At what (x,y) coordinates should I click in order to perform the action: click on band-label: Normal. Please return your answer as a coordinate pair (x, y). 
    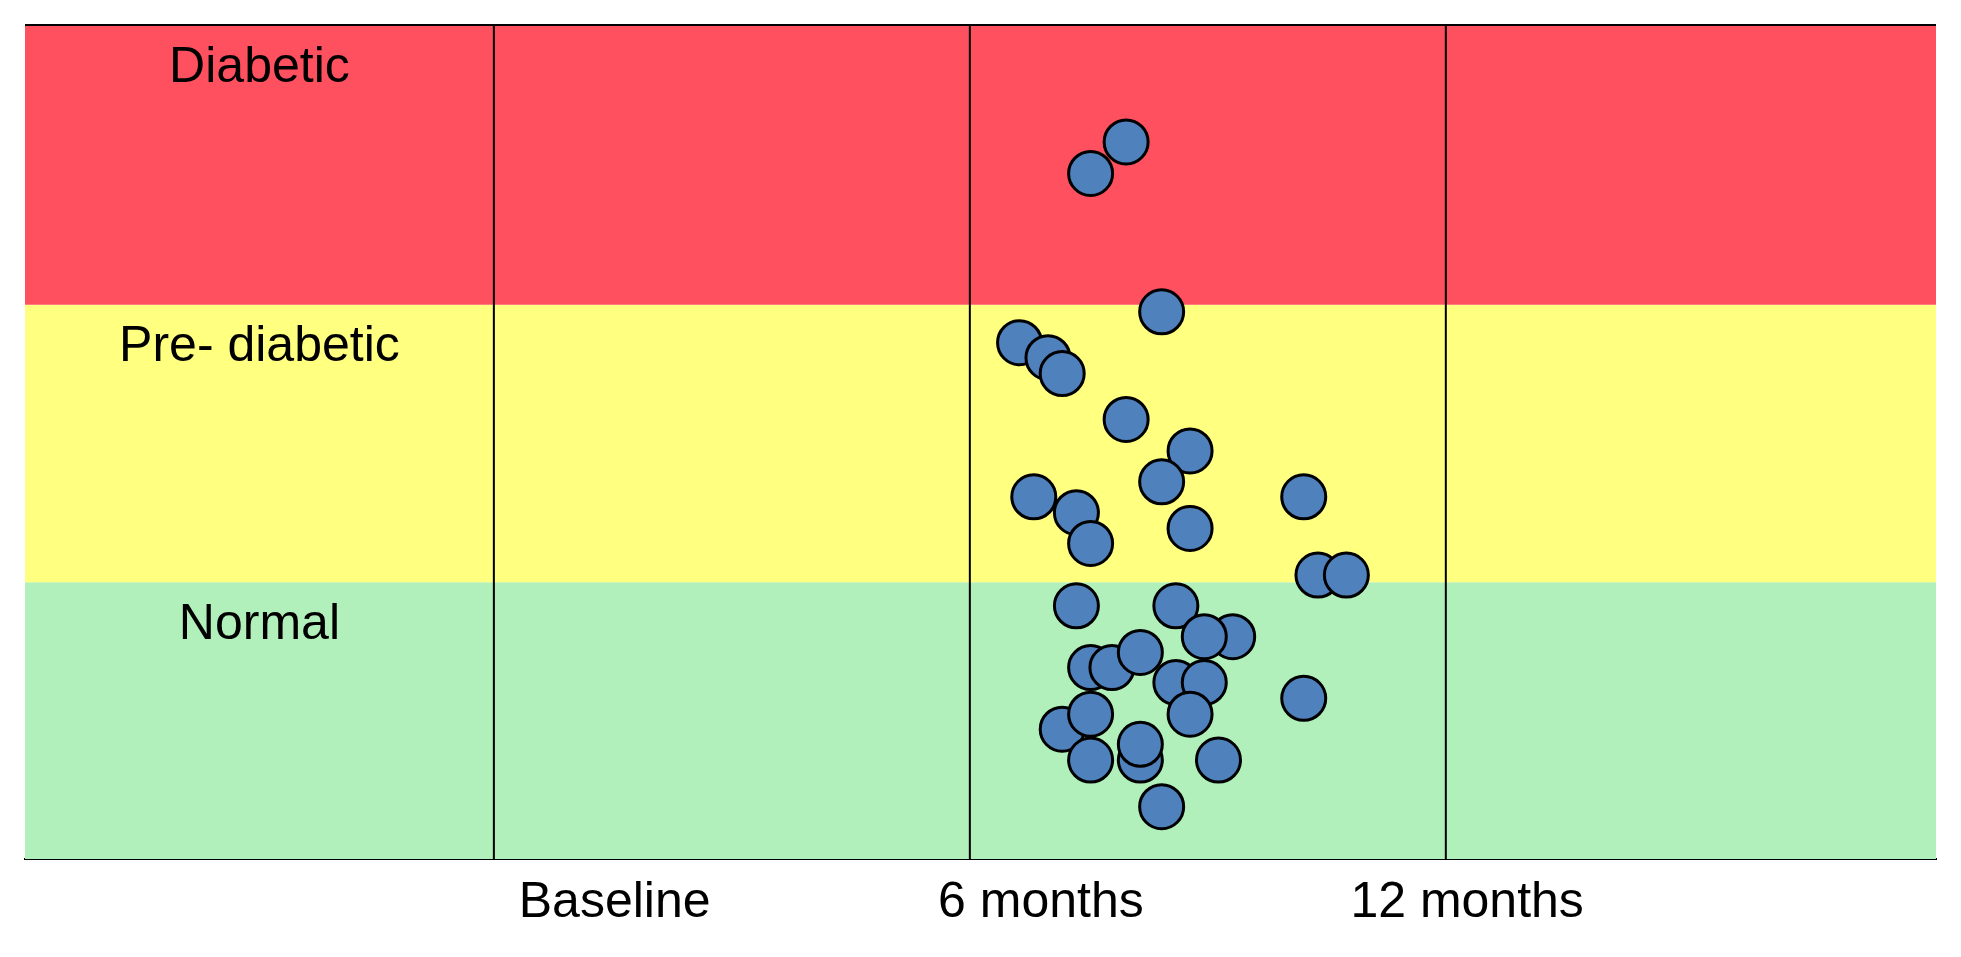
    Looking at the image, I should click on (259, 621).